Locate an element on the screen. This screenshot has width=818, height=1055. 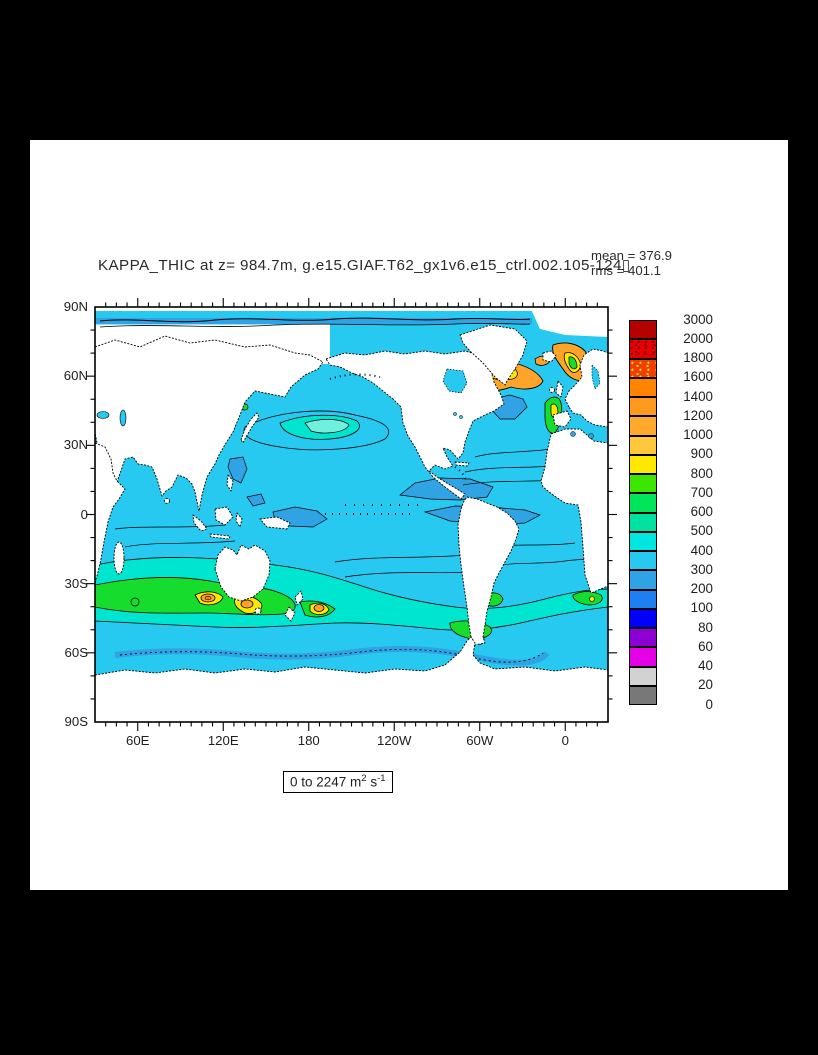
colorbar-label: 200 is located at coordinates (701, 588).